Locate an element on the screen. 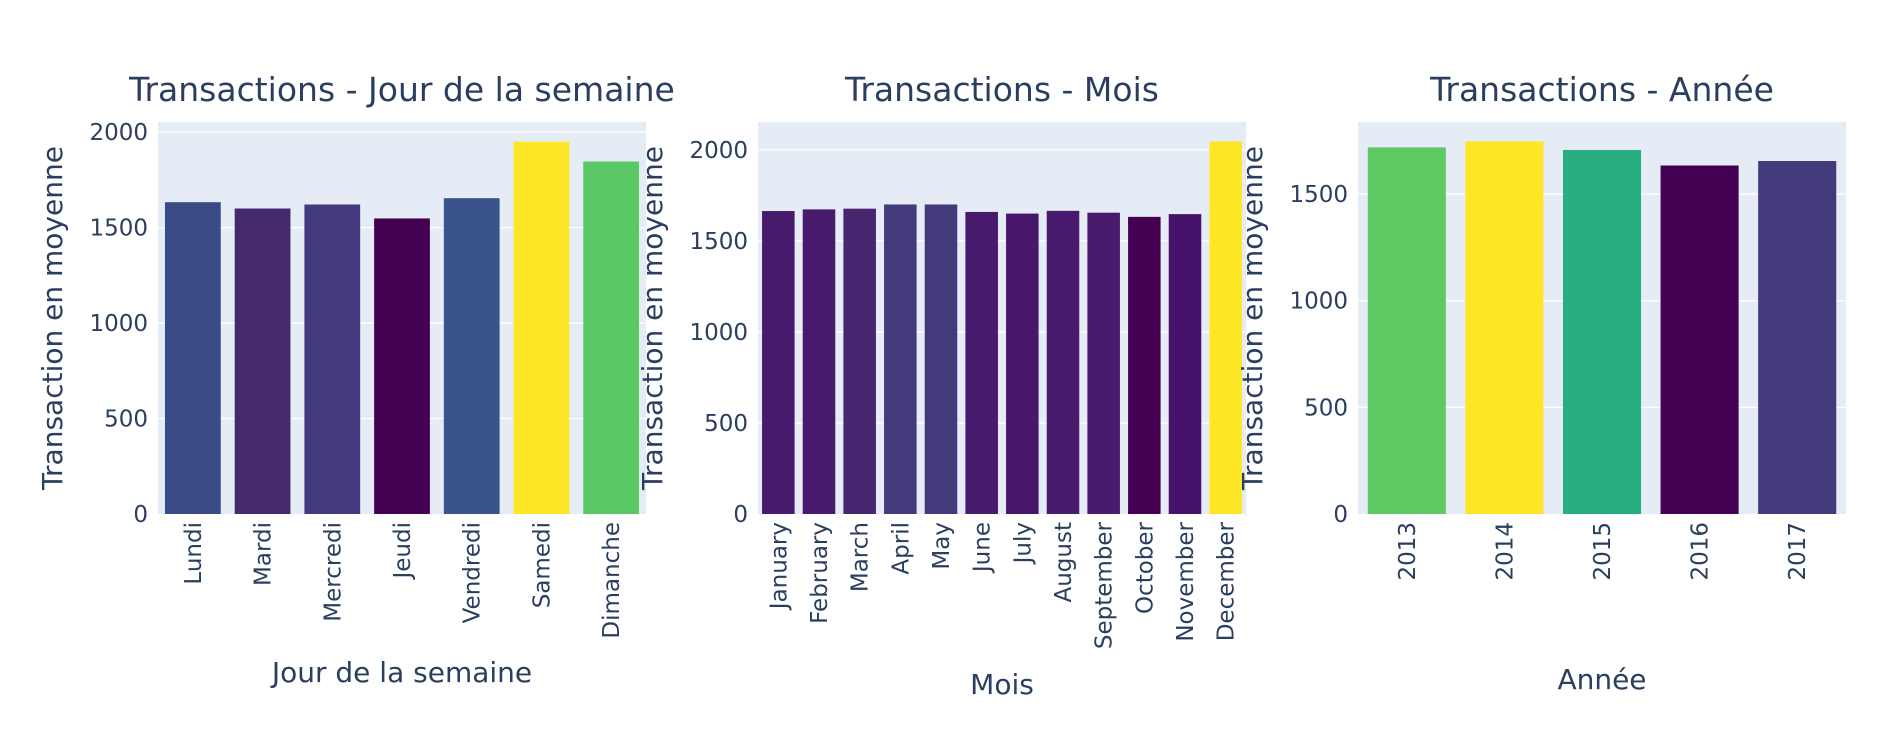 This screenshot has height=731, width=1900. x-tick-label: July is located at coordinates (1023, 543).